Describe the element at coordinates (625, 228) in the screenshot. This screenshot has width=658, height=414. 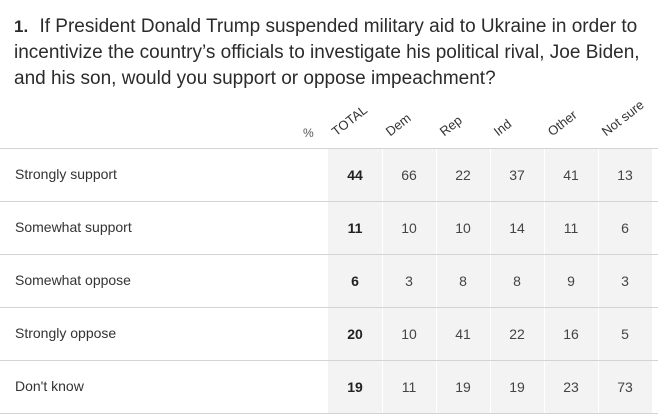
I see `value-cell: 6` at that location.